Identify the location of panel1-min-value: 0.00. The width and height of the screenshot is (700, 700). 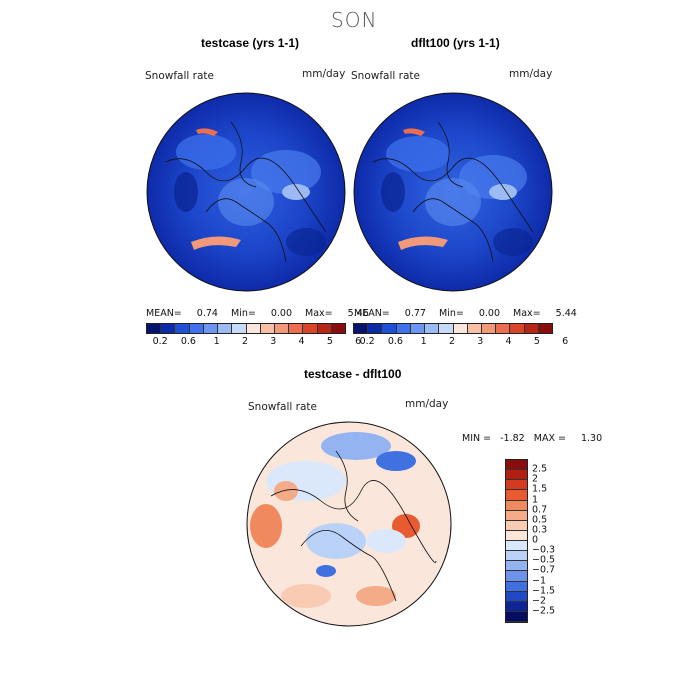
(281, 313).